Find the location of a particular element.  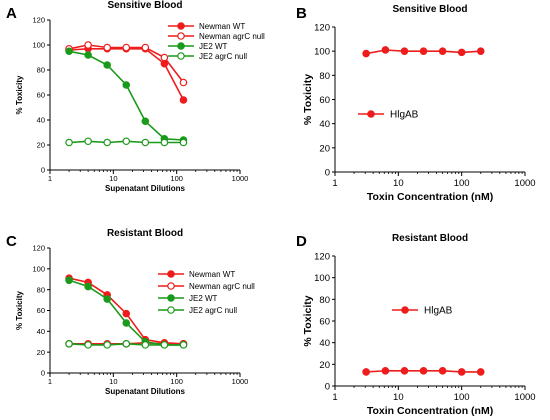

panel-letter: B is located at coordinates (301, 13).